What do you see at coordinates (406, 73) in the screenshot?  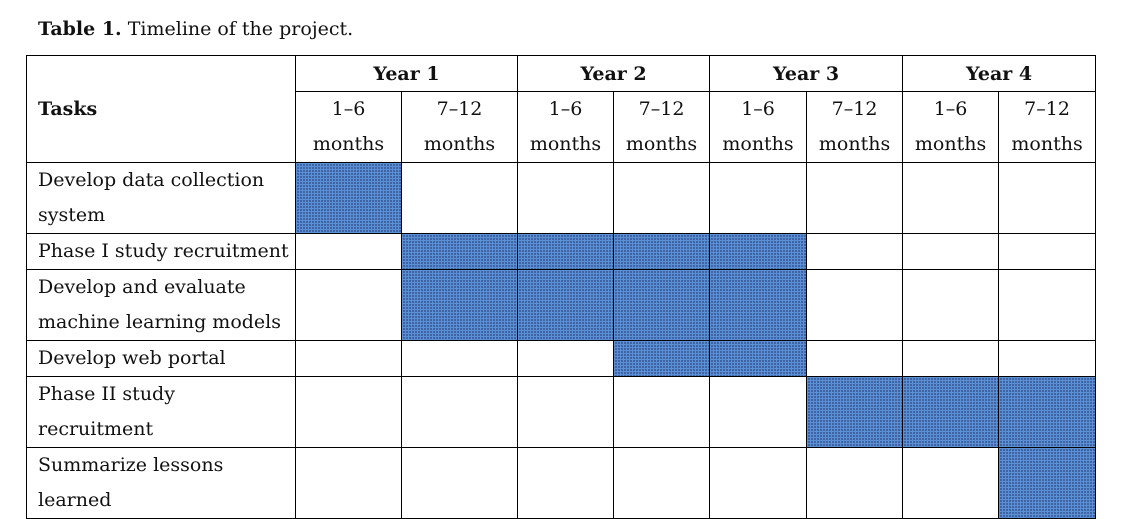 I see `year-header: Year 1` at bounding box center [406, 73].